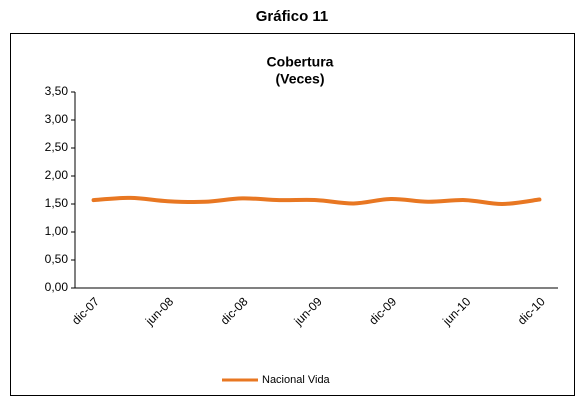 This screenshot has width=585, height=400. What do you see at coordinates (531, 310) in the screenshot?
I see `x-tick-label: dic-10` at bounding box center [531, 310].